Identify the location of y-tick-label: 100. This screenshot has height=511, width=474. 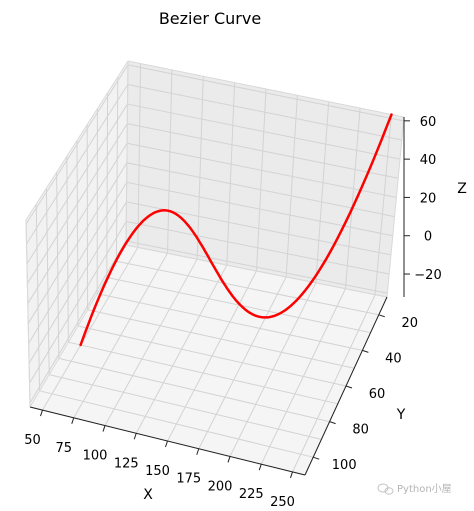
(344, 465).